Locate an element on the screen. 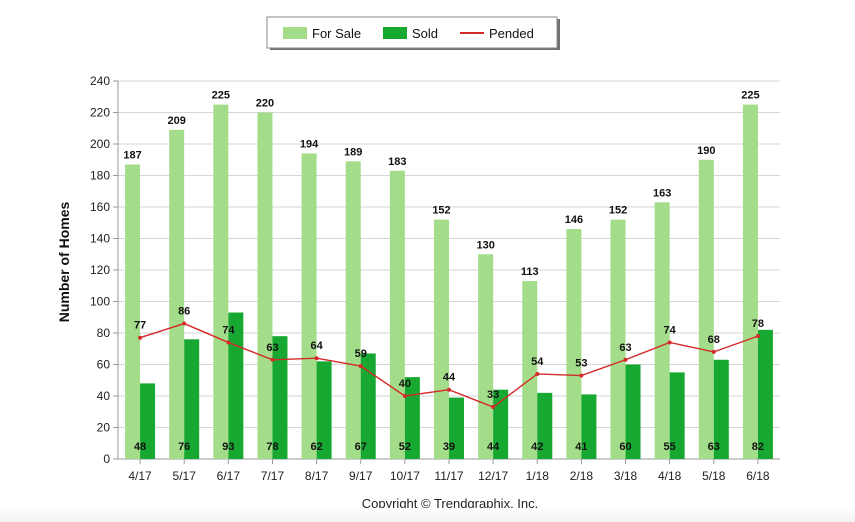 Image resolution: width=855 pixels, height=522 pixels. legend-label: Pended is located at coordinates (511, 33).